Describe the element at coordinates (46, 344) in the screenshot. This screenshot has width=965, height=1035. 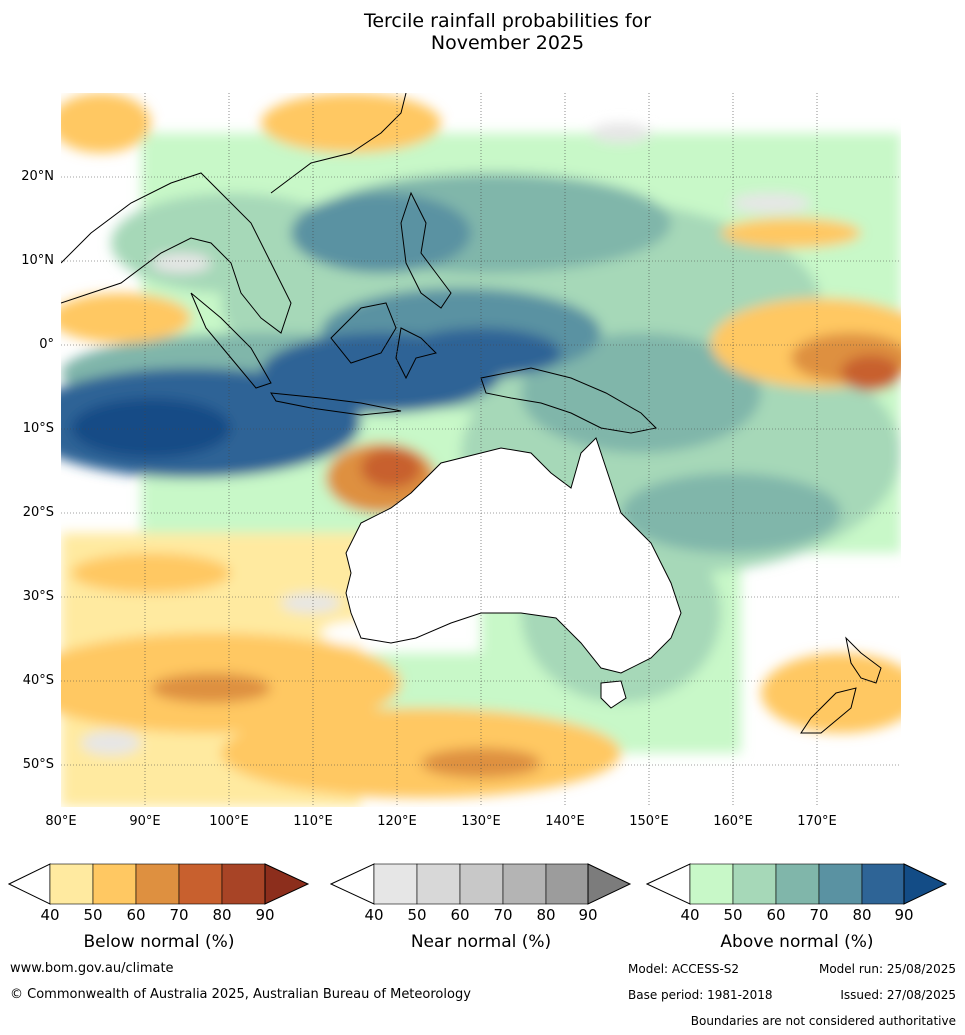
I see `lat-label-0: 0°` at that location.